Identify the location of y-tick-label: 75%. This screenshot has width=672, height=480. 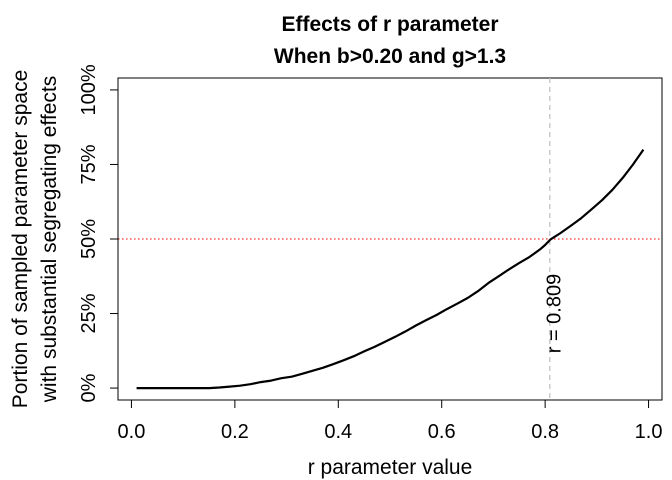
(89, 164).